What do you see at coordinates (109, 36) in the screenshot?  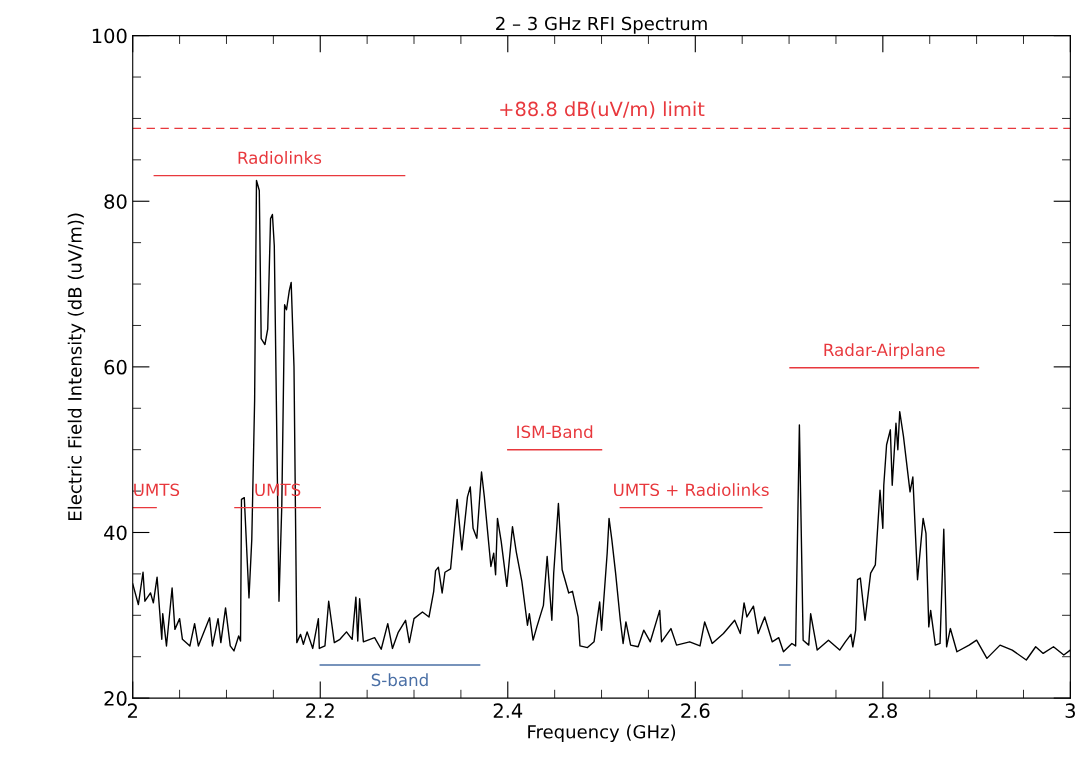 I see `y-tick-label: 100` at bounding box center [109, 36].